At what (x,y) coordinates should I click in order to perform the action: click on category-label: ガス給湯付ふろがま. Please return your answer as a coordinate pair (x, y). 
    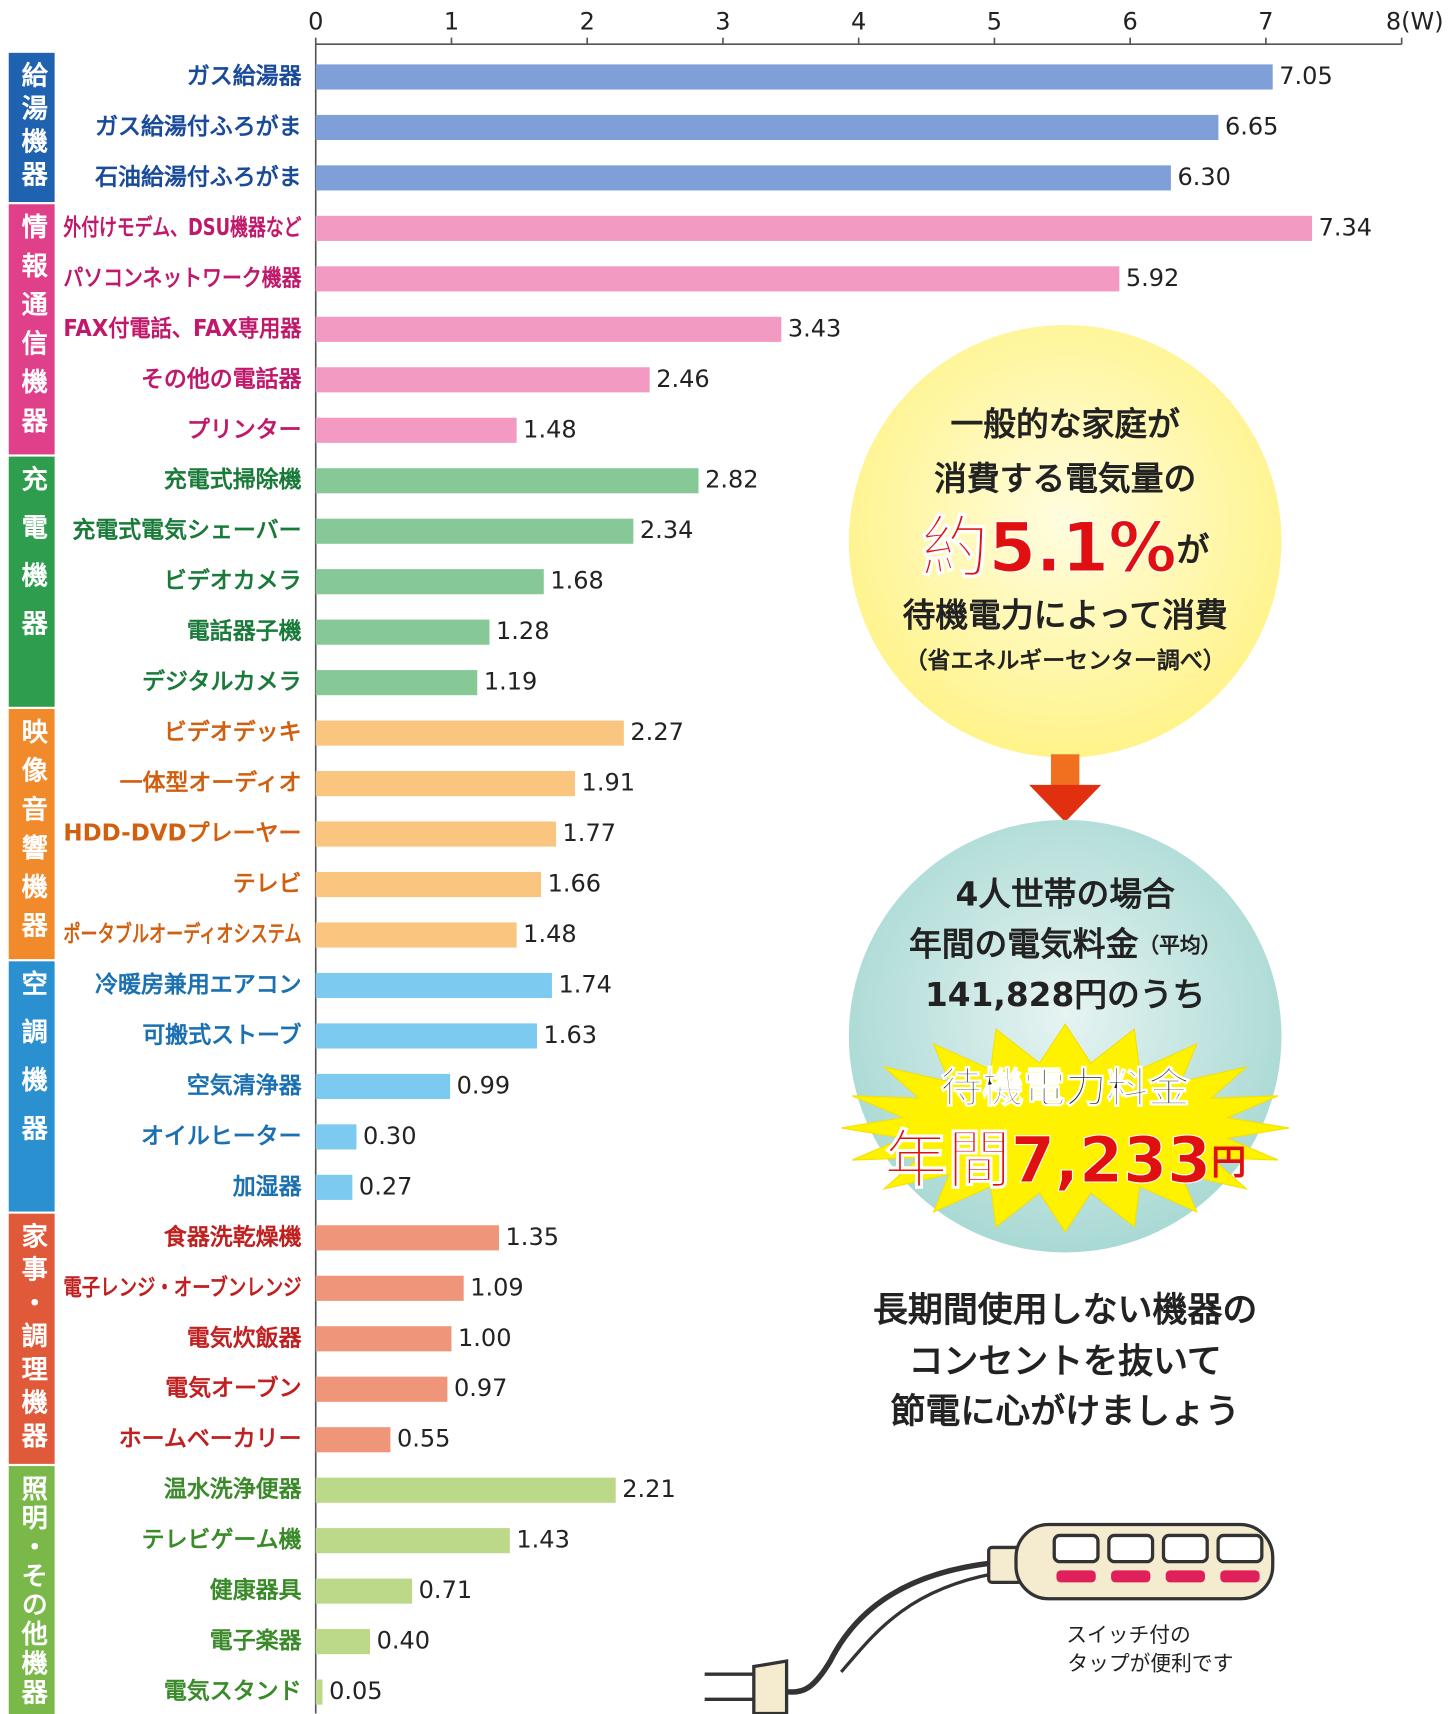
    Looking at the image, I should click on (198, 126).